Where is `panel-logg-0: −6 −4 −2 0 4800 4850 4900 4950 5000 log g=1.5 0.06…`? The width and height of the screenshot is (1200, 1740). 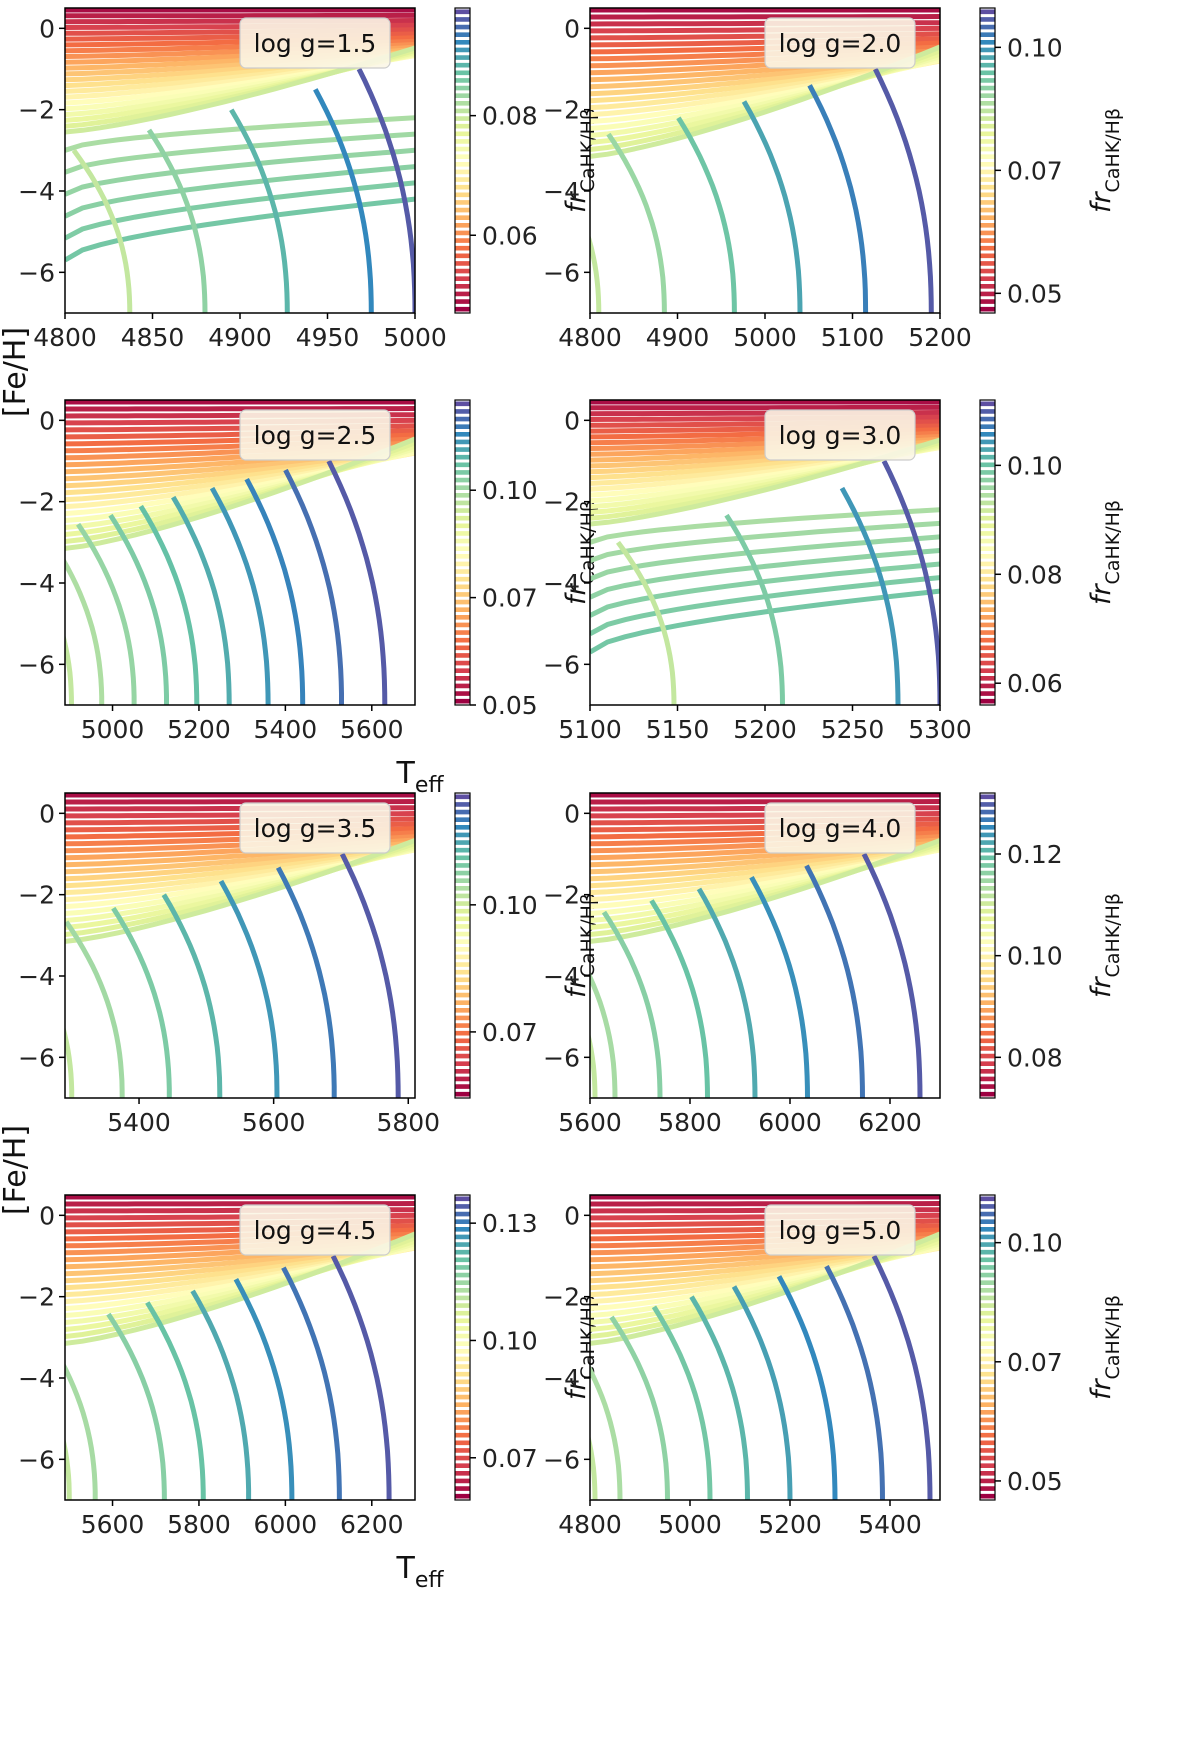
panel-logg-0: −6 −4 −2 0 4800 4850 4900 4950 5000 log g=1.5 0.06… is located at coordinates (308, 179).